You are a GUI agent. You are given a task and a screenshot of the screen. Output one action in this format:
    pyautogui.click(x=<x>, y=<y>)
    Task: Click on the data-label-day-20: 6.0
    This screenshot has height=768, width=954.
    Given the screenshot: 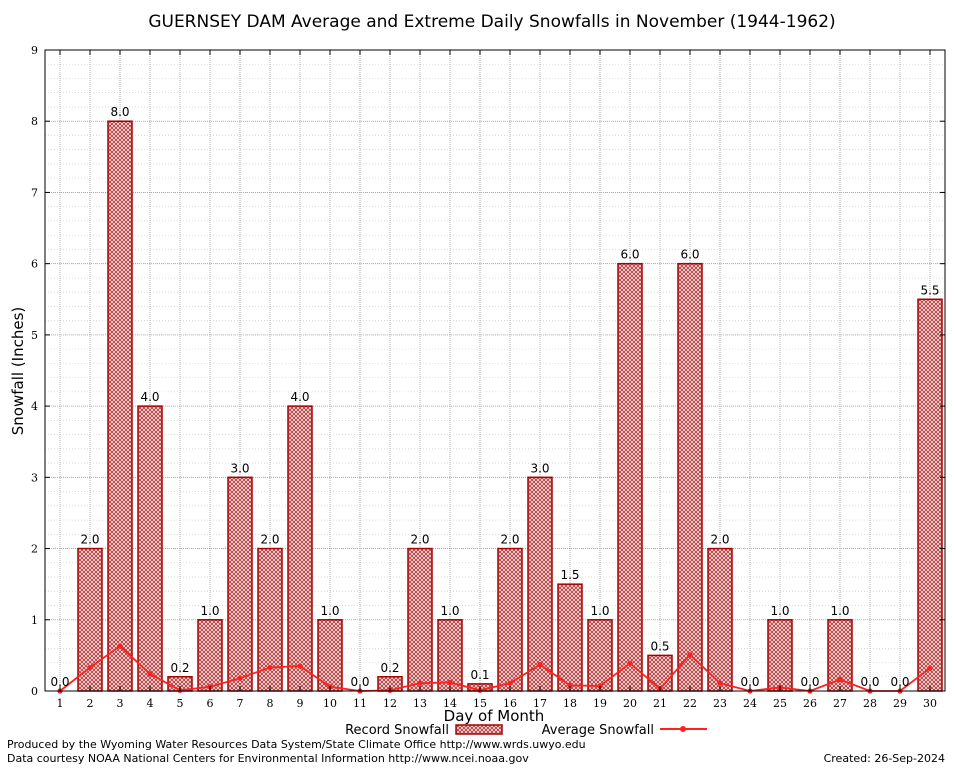 What is the action you would take?
    pyautogui.click(x=629, y=255)
    